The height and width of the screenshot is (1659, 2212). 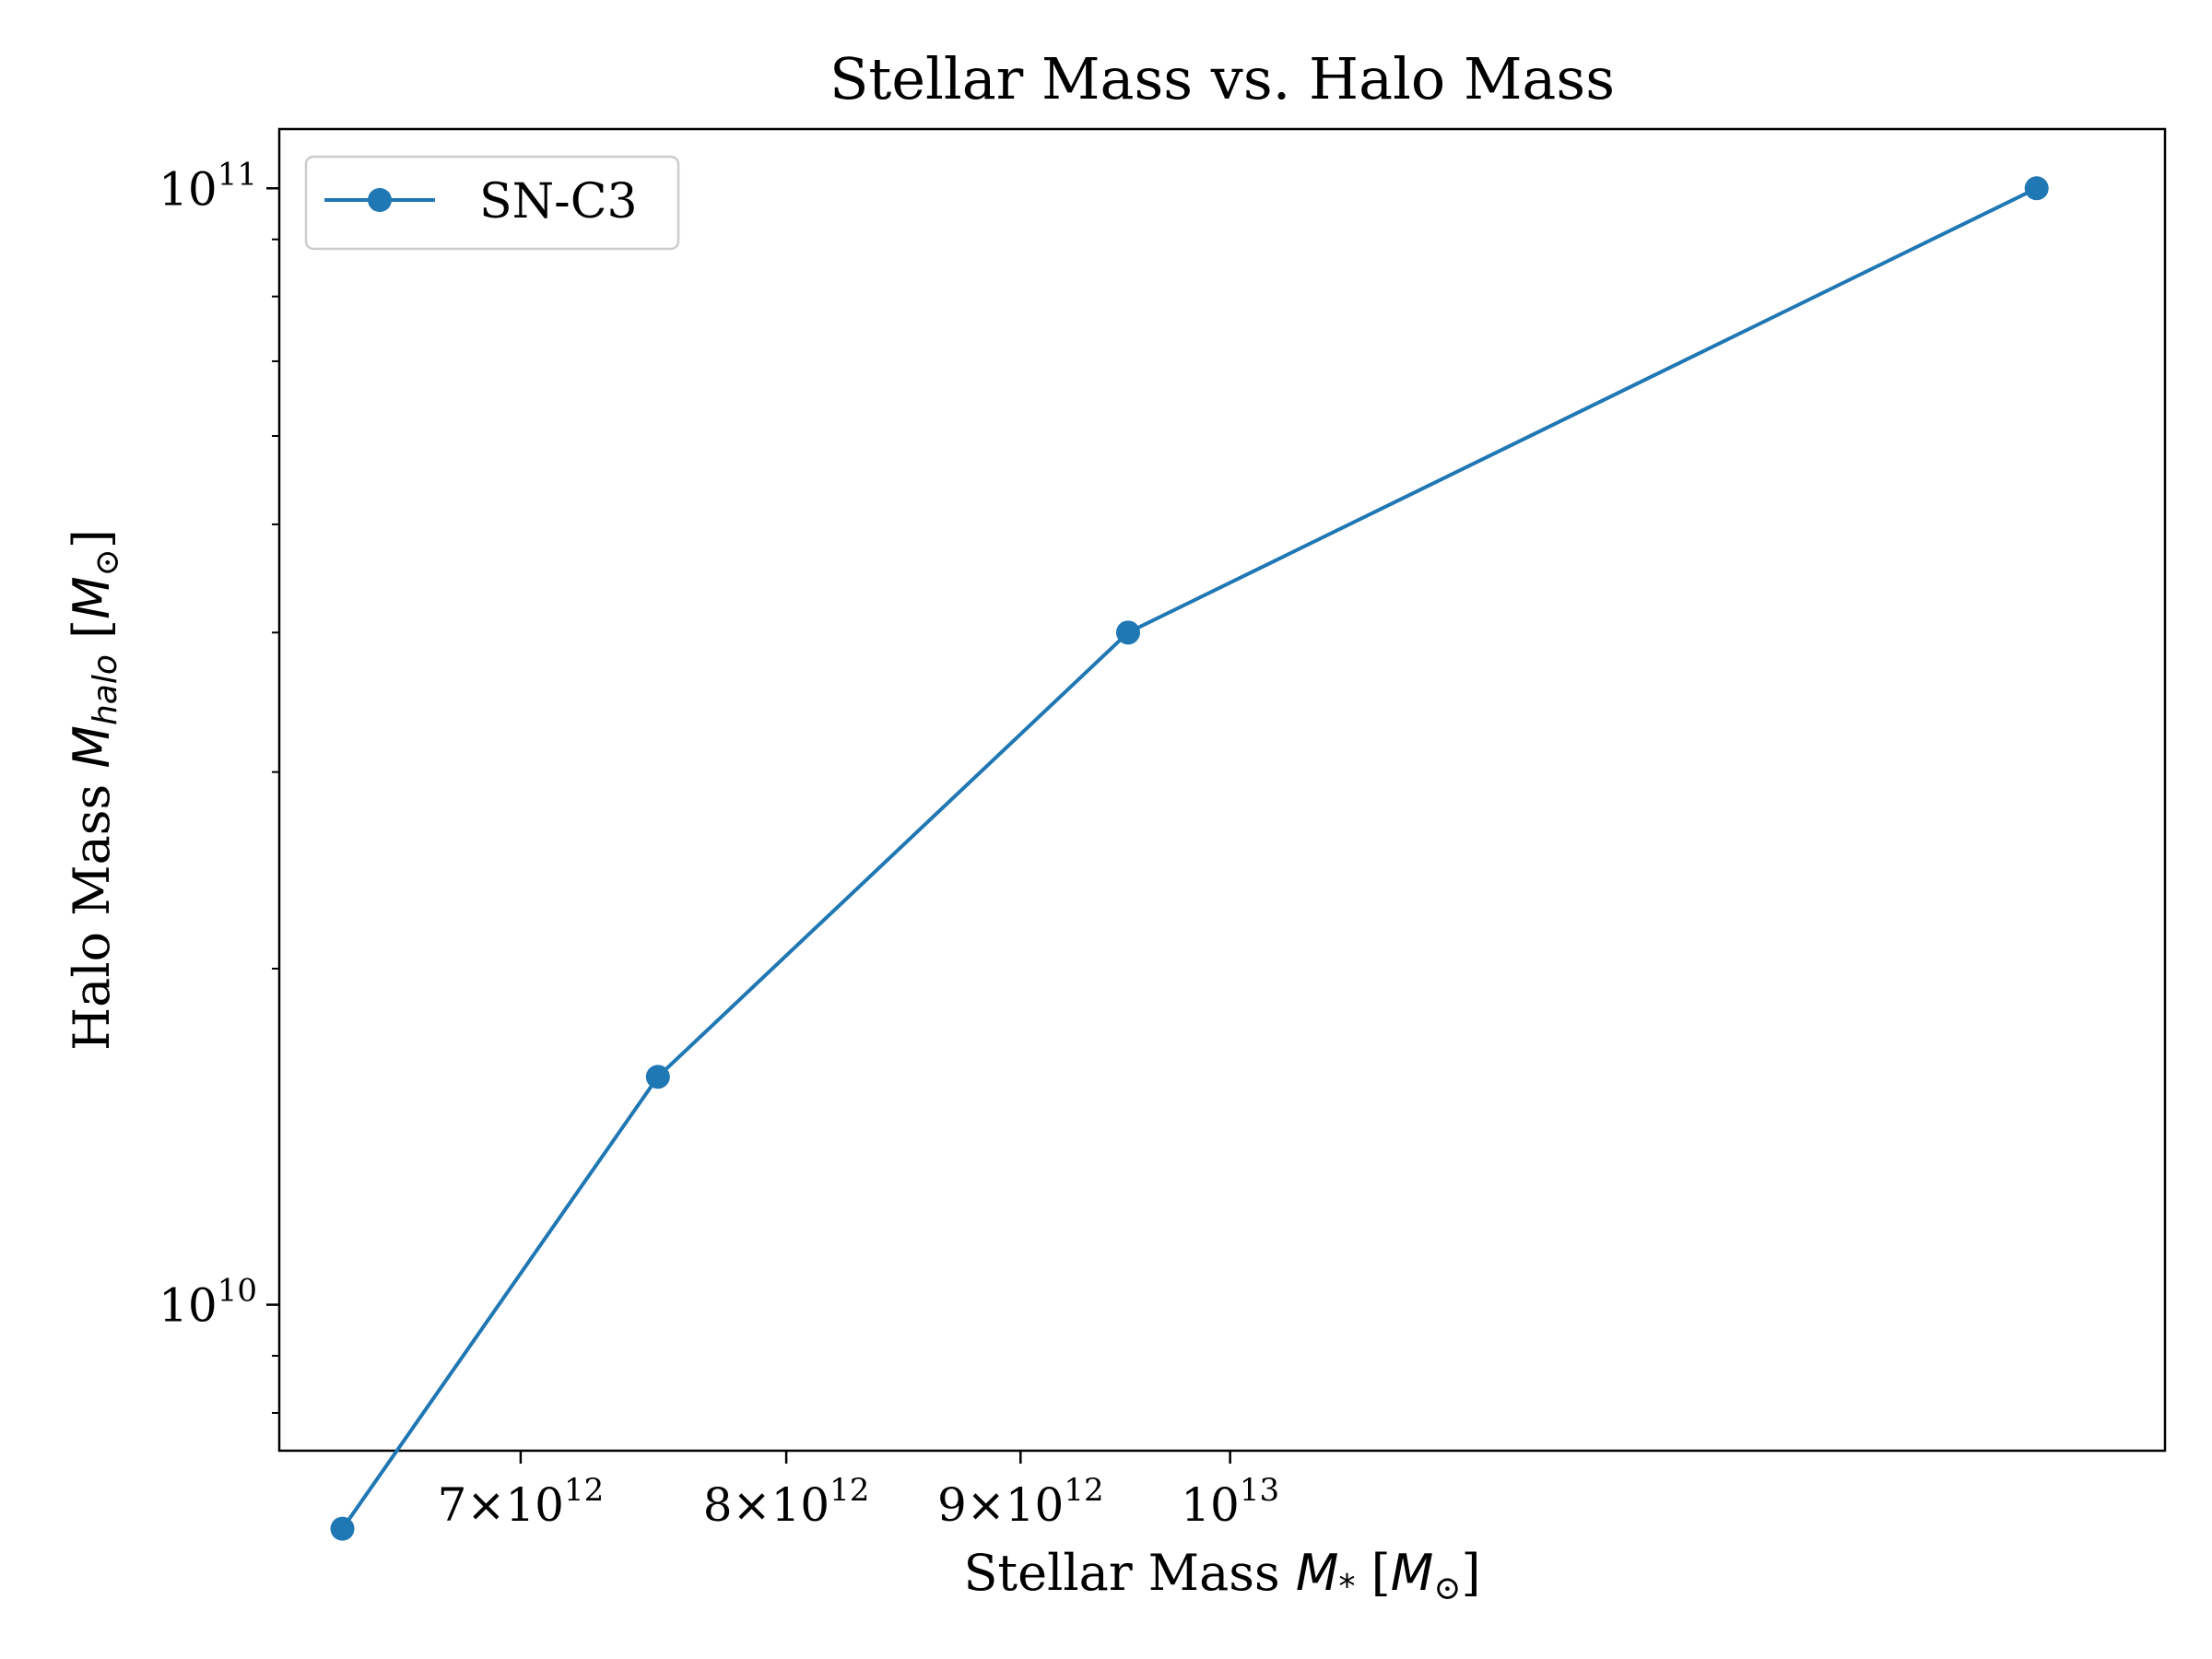 I want to click on y-tick-label: 1010, so click(x=208, y=1303).